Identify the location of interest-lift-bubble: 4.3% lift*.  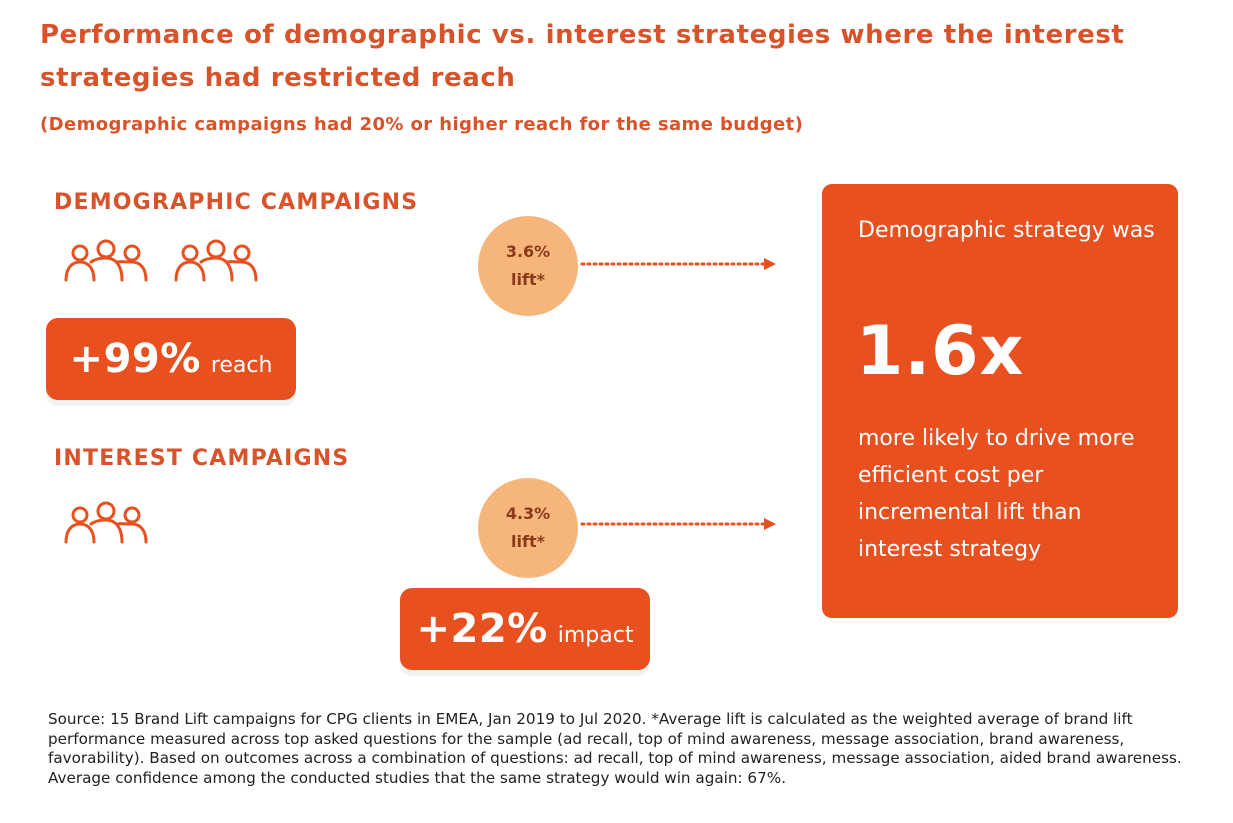
(528, 528).